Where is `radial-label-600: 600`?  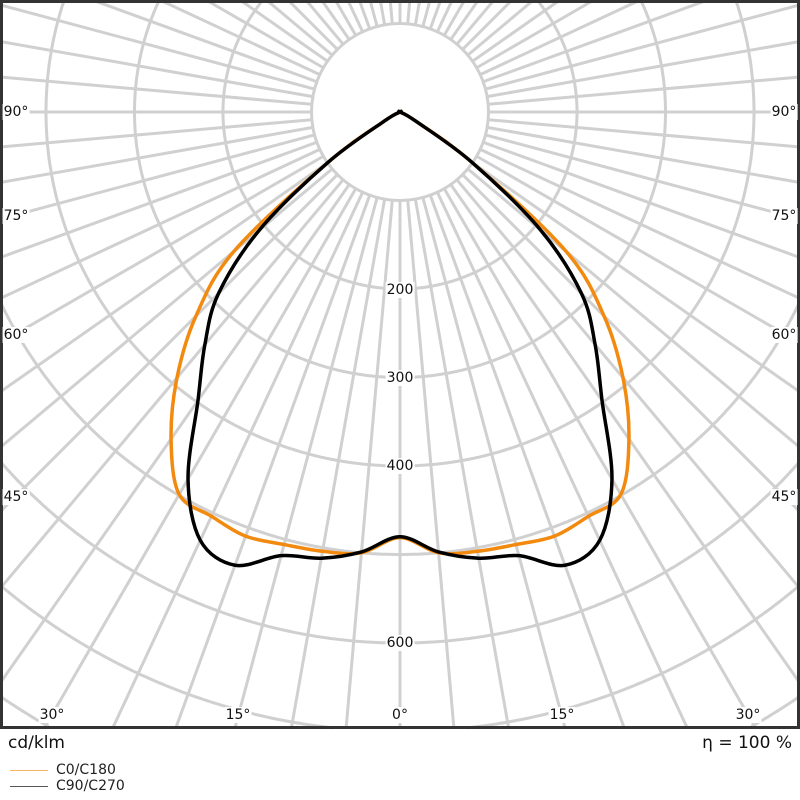
radial-label-600: 600 is located at coordinates (400, 643).